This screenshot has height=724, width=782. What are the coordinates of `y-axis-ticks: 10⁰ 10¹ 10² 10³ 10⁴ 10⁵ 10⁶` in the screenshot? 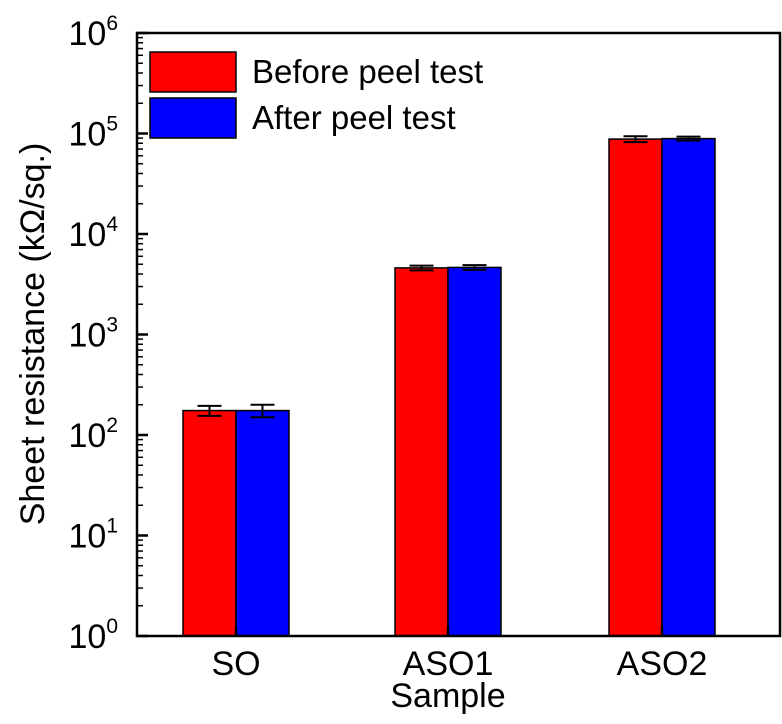 It's located at (108, 334).